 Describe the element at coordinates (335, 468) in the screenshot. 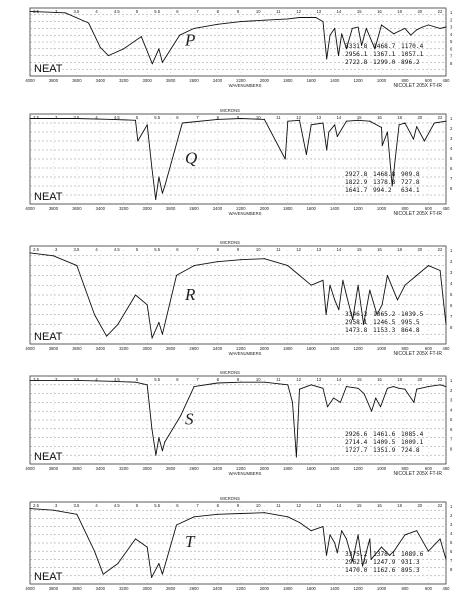

I see `x-tick-label: 1400` at that location.